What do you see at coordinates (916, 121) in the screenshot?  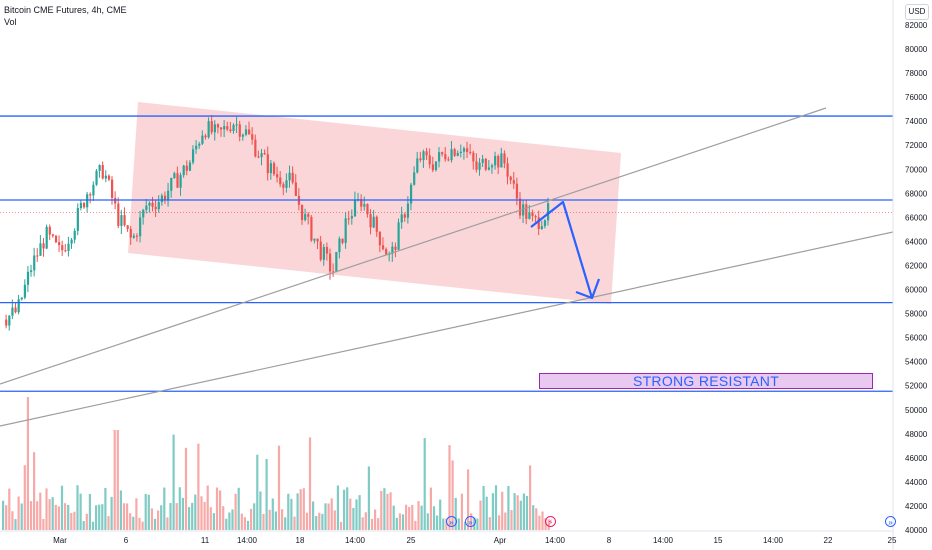 I see `price-tick-label: 74000` at bounding box center [916, 121].